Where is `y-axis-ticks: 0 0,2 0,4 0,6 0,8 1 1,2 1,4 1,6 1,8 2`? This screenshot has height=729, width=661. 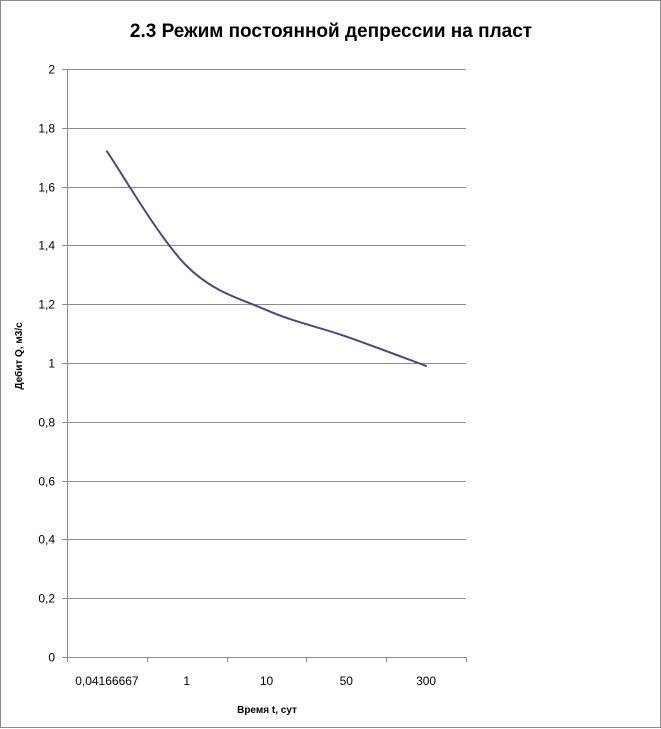 y-axis-ticks: 0 0,2 0,4 0,6 0,8 1 1,2 1,4 1,6 1,8 2 is located at coordinates (52, 364).